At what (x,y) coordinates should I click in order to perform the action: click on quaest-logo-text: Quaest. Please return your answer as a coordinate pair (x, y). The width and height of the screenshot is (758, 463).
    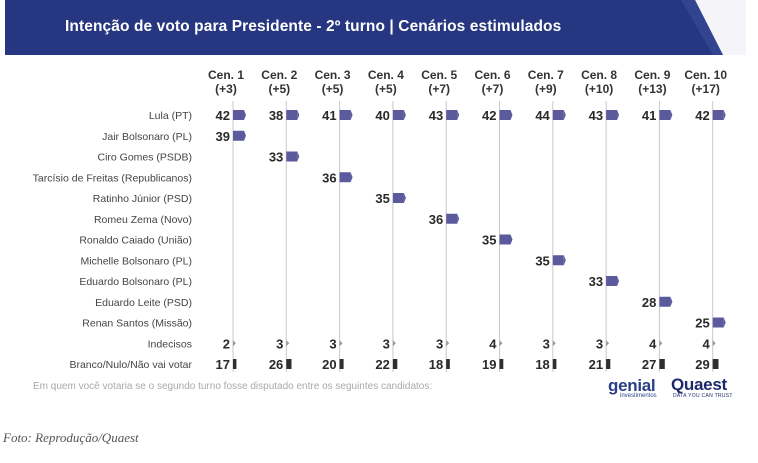
    Looking at the image, I should click on (699, 384).